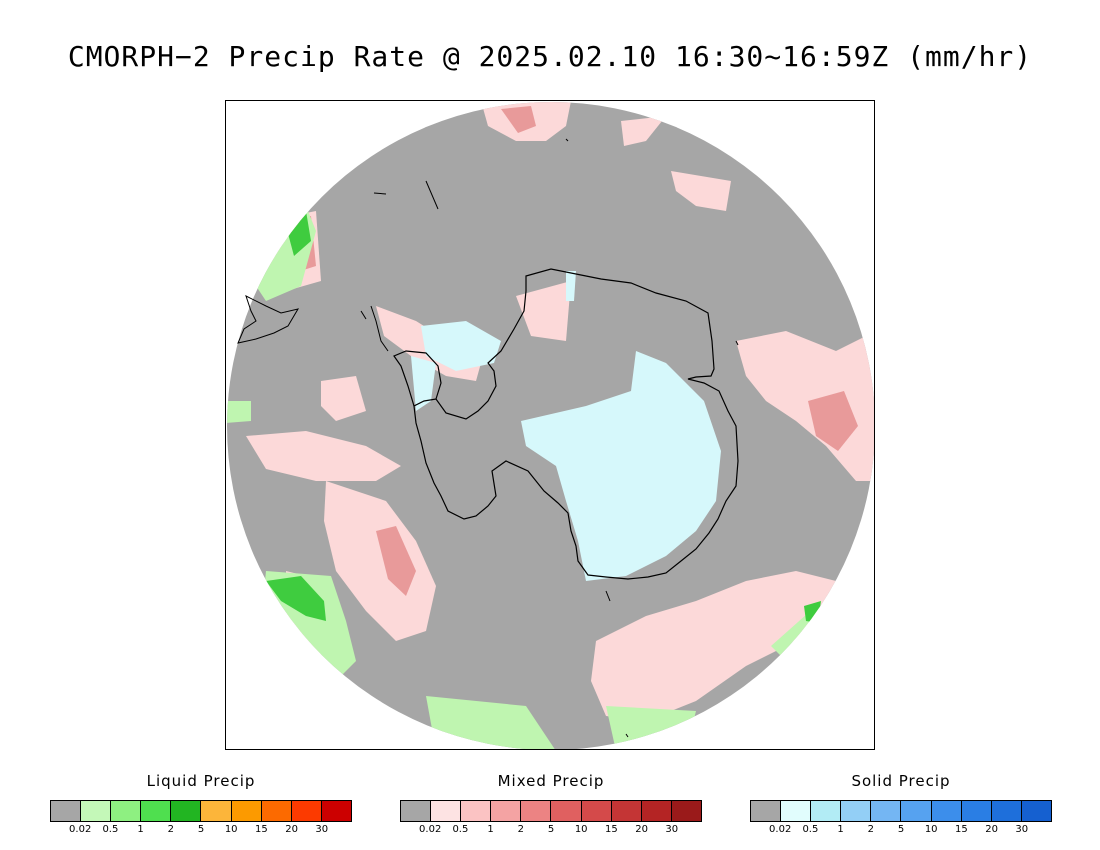  Describe the element at coordinates (901, 781) in the screenshot. I see `legend-title: Solid Precip` at that location.